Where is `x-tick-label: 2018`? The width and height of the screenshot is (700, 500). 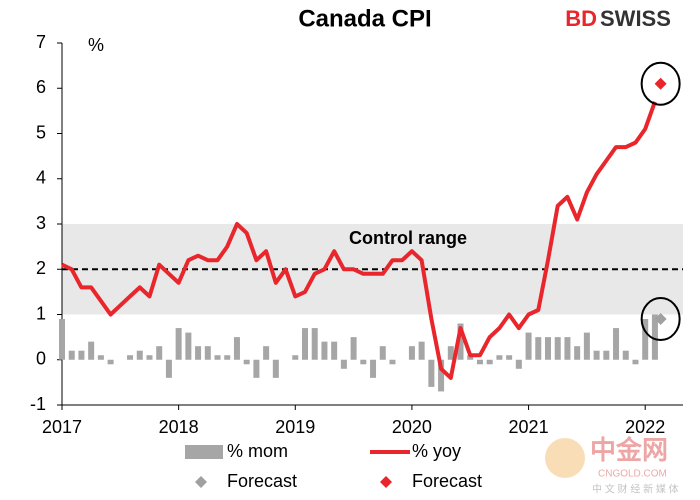
x-tick-label: 2018 is located at coordinates (179, 427).